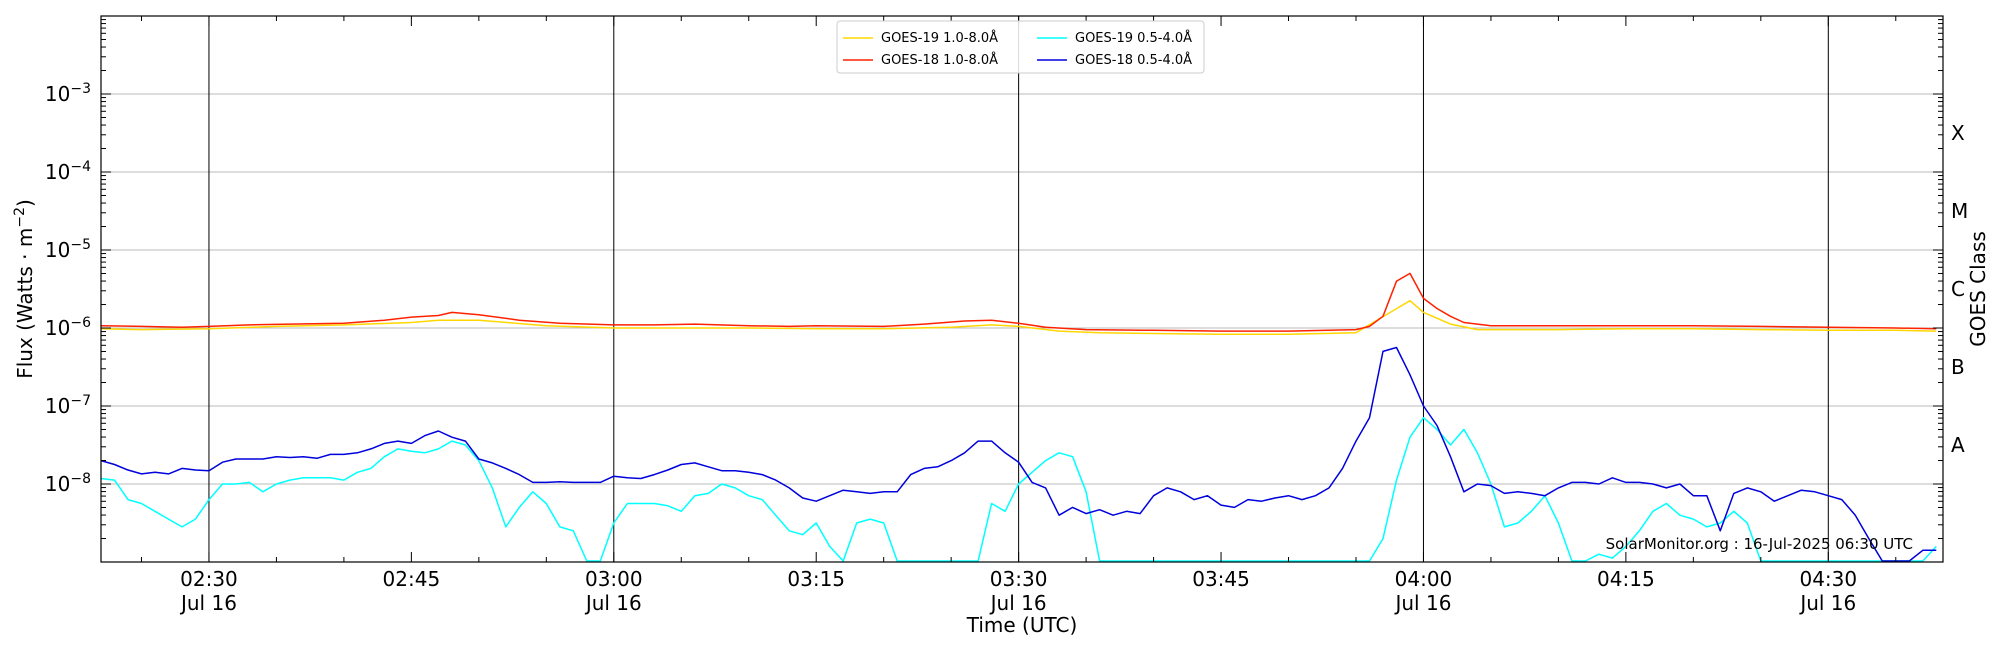  What do you see at coordinates (1221, 579) in the screenshot?
I see `x-tick-label-5: 03:45` at bounding box center [1221, 579].